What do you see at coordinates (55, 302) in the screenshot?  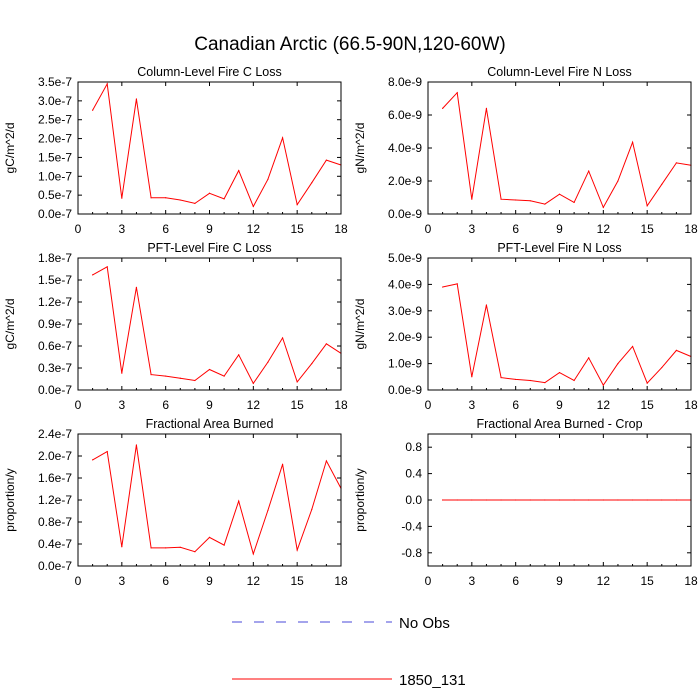 I see `y-tick-label: 1.2e-7` at bounding box center [55, 302].